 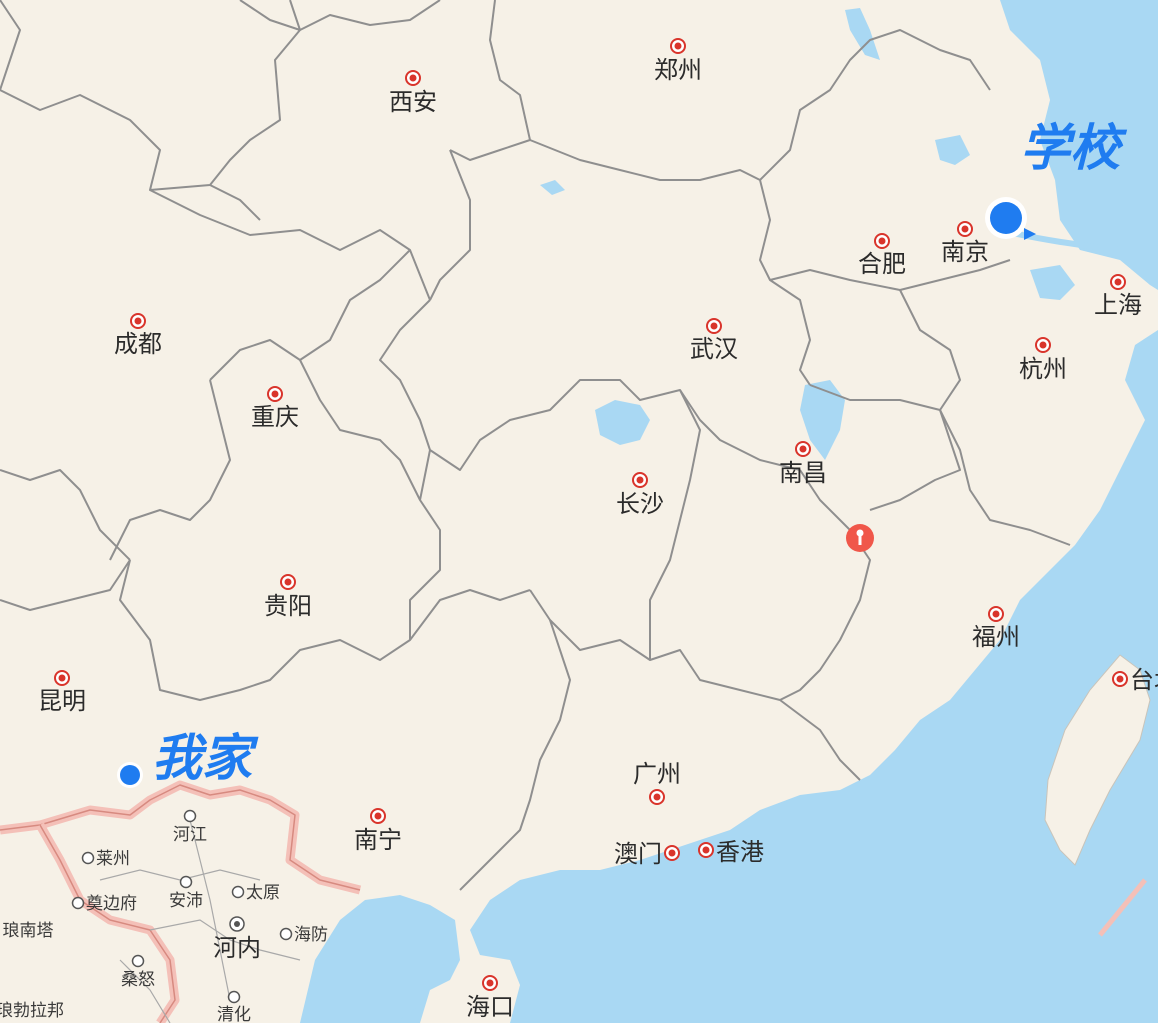 I want to click on place-label: 桑怒, so click(x=138, y=980).